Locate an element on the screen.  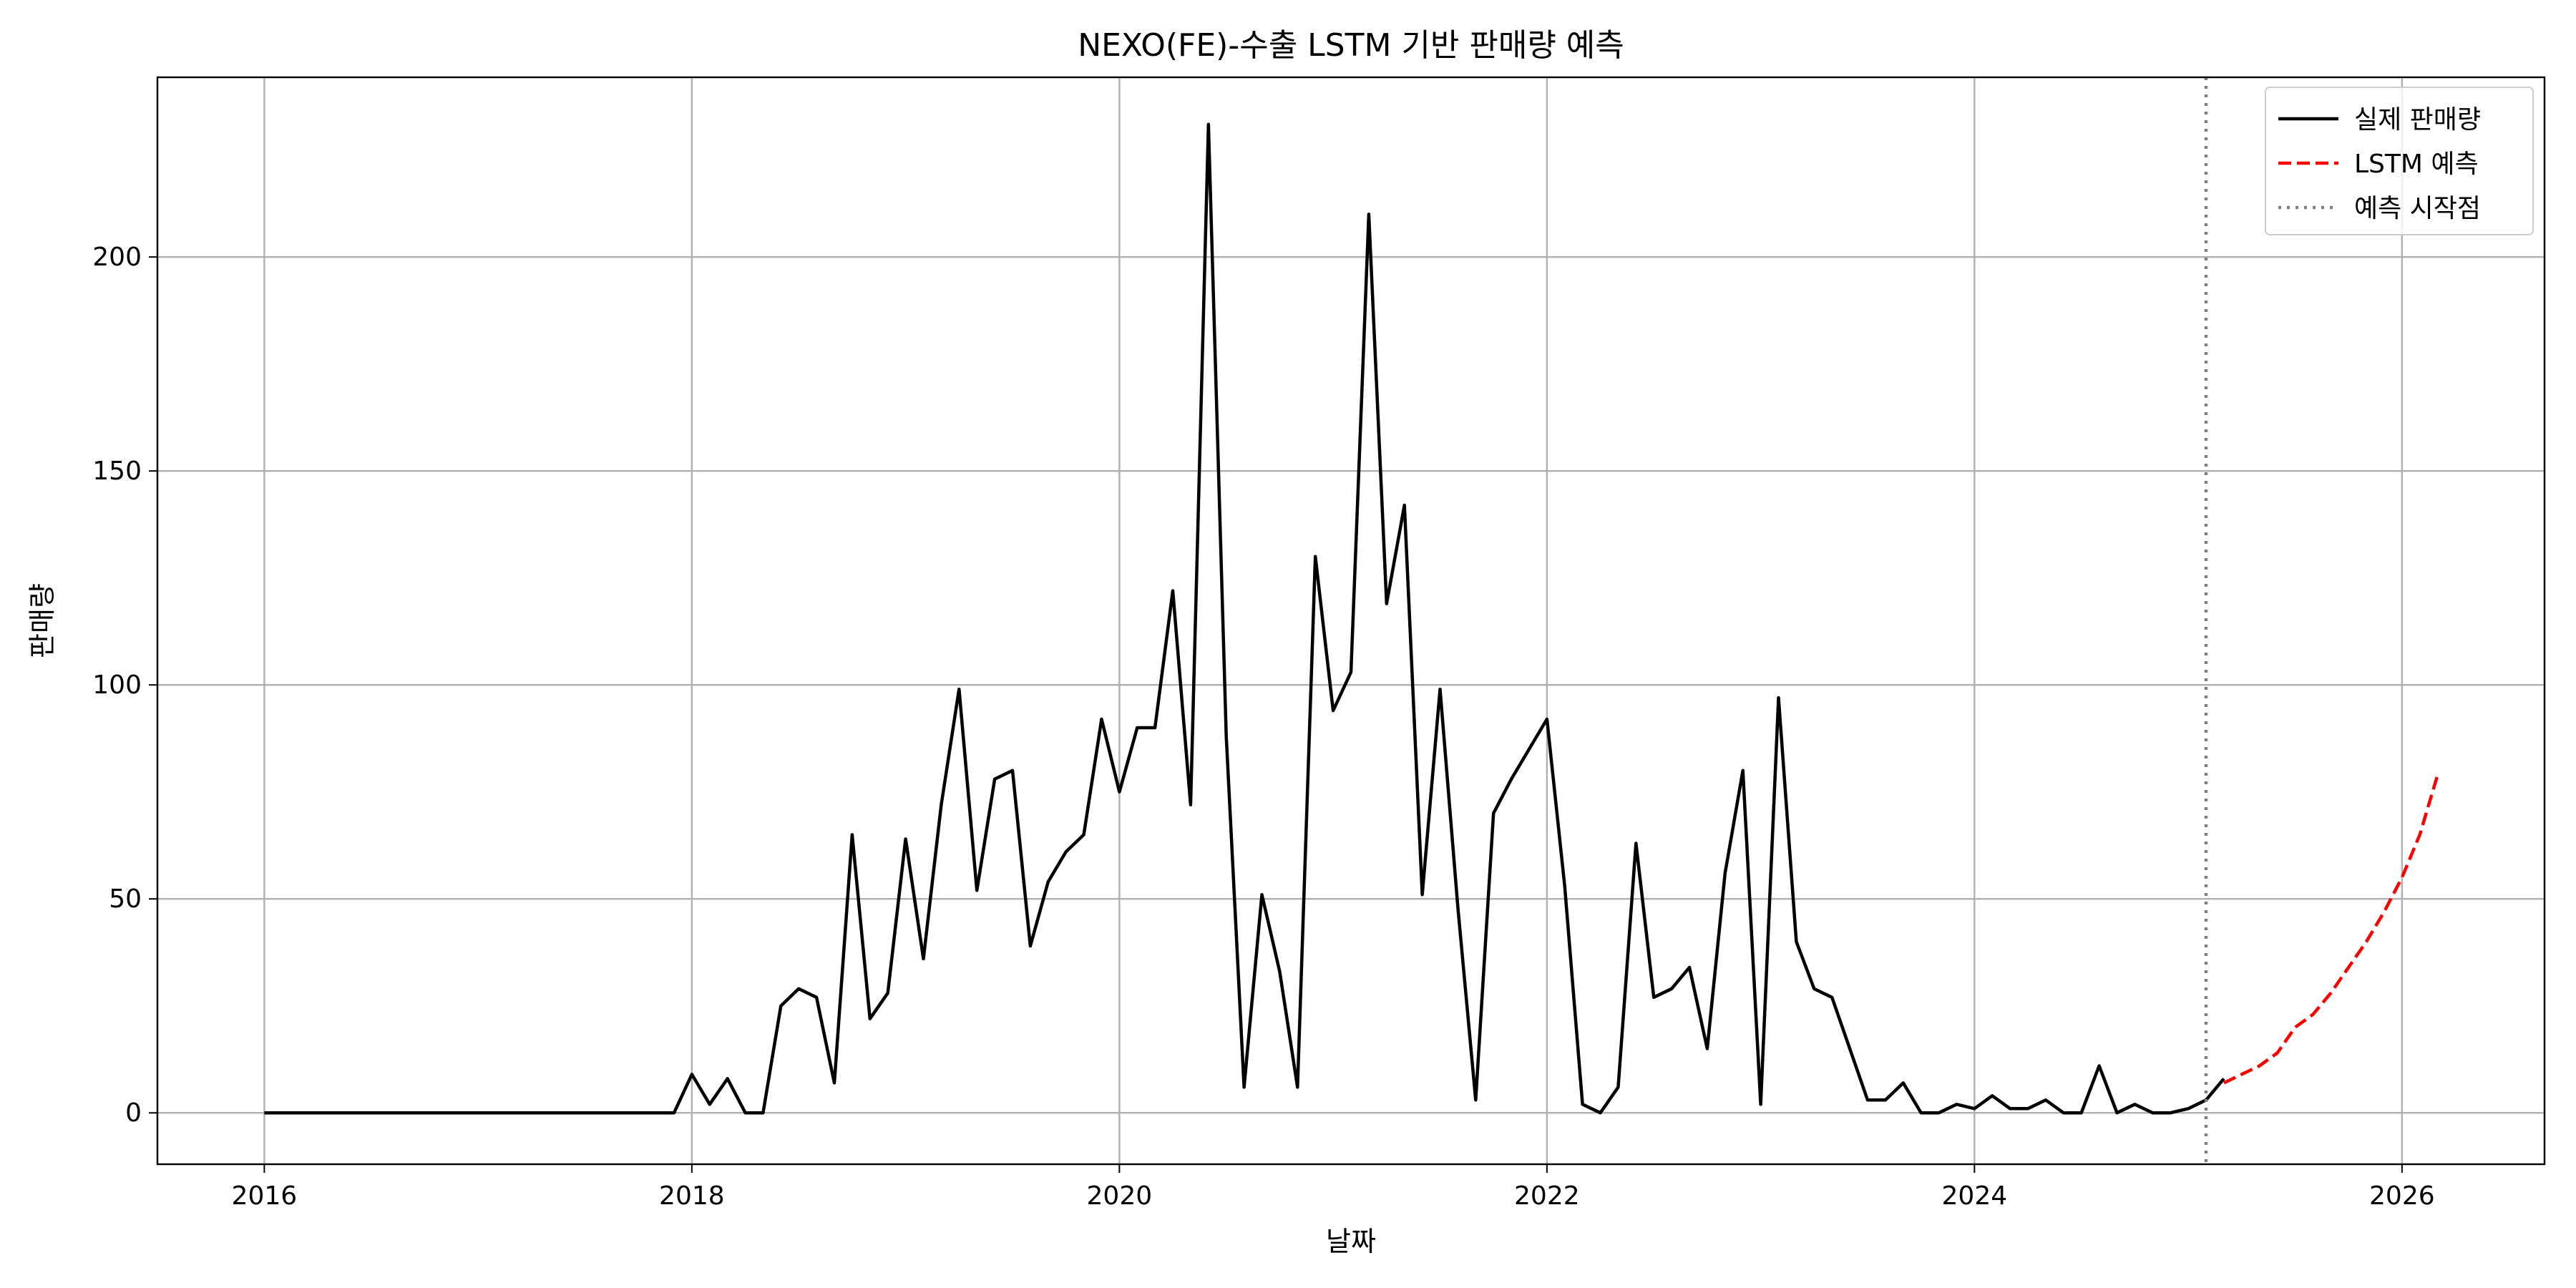
legend-label-forecast-start: 예측 시작점 is located at coordinates (2417, 208).